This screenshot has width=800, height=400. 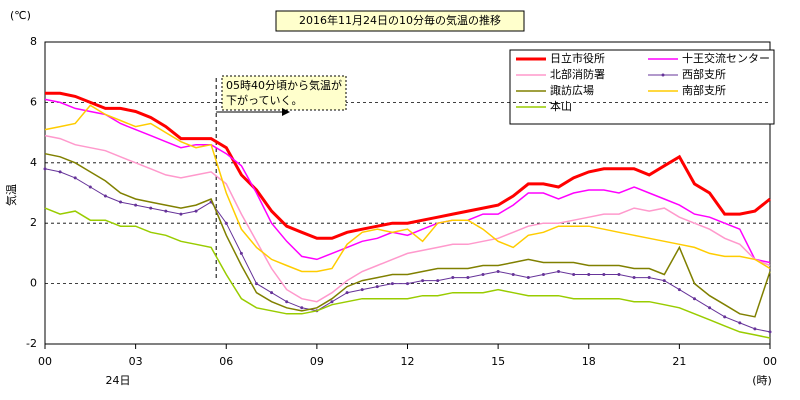 I want to click on y-tick-label: 4, so click(x=33, y=162).